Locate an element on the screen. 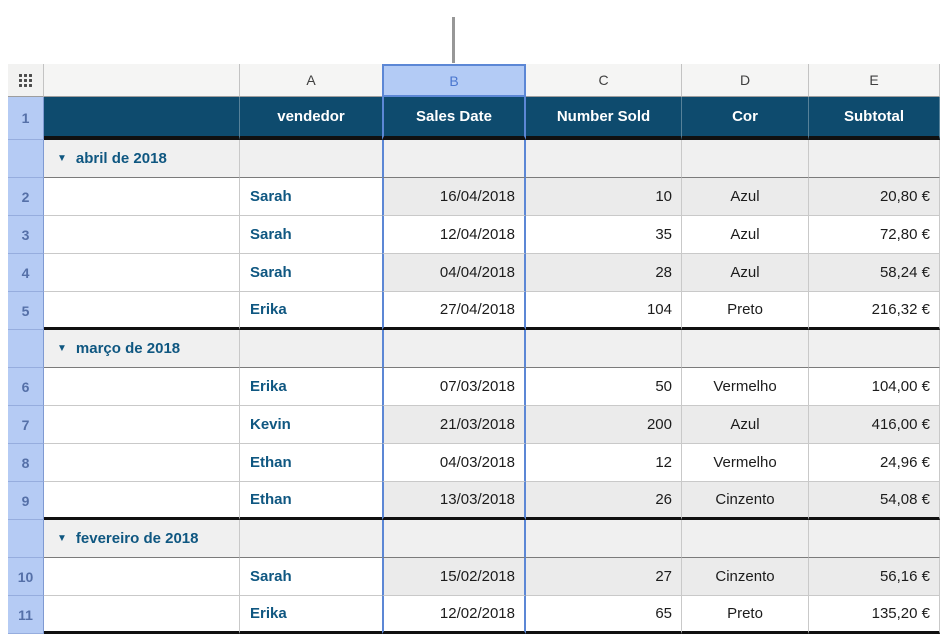 This screenshot has height=635, width=943. column-header-B-selected: B is located at coordinates (454, 80).